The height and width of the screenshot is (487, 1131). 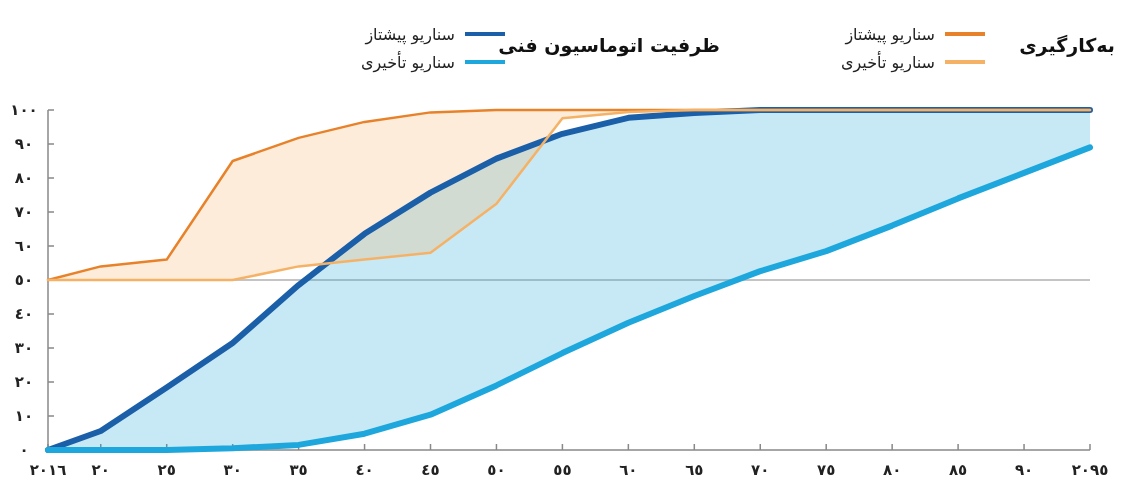 What do you see at coordinates (430, 470) in the screenshot?
I see `x-tick-label: ٤٥` at bounding box center [430, 470].